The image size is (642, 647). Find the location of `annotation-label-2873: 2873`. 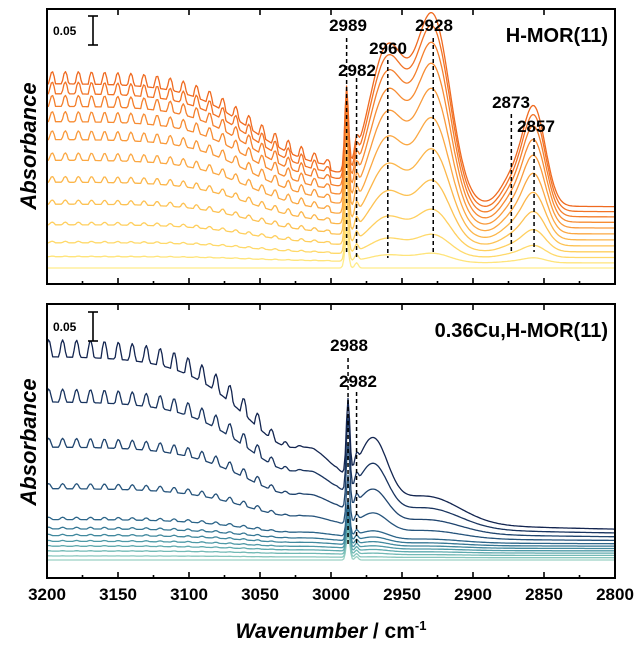

annotation-label-2873: 2873 is located at coordinates (511, 102).